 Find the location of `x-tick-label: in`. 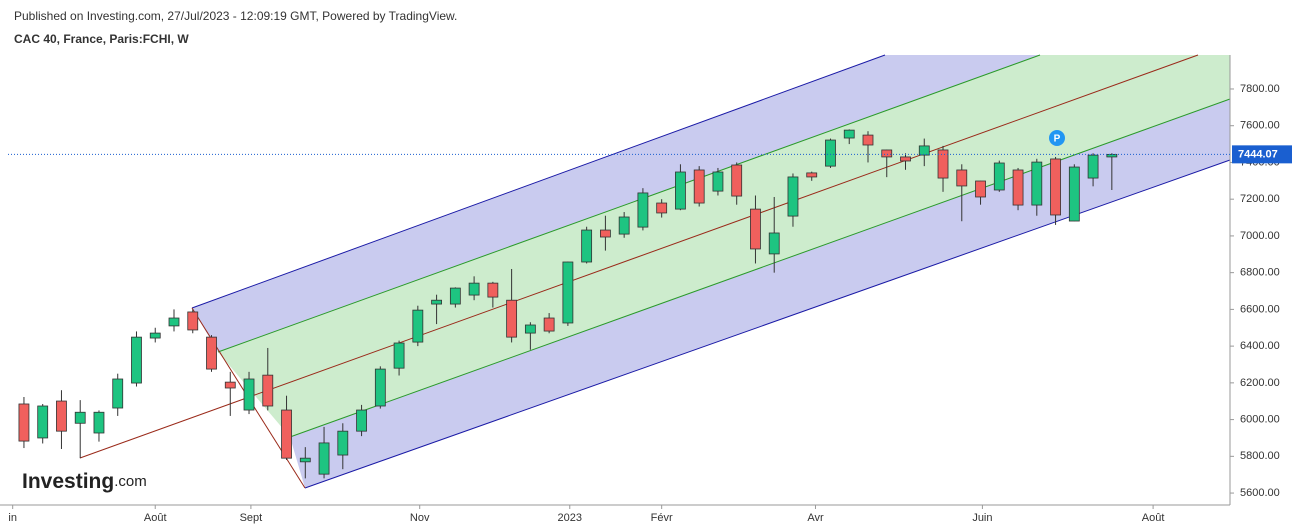

x-tick-label: in is located at coordinates (12, 518).